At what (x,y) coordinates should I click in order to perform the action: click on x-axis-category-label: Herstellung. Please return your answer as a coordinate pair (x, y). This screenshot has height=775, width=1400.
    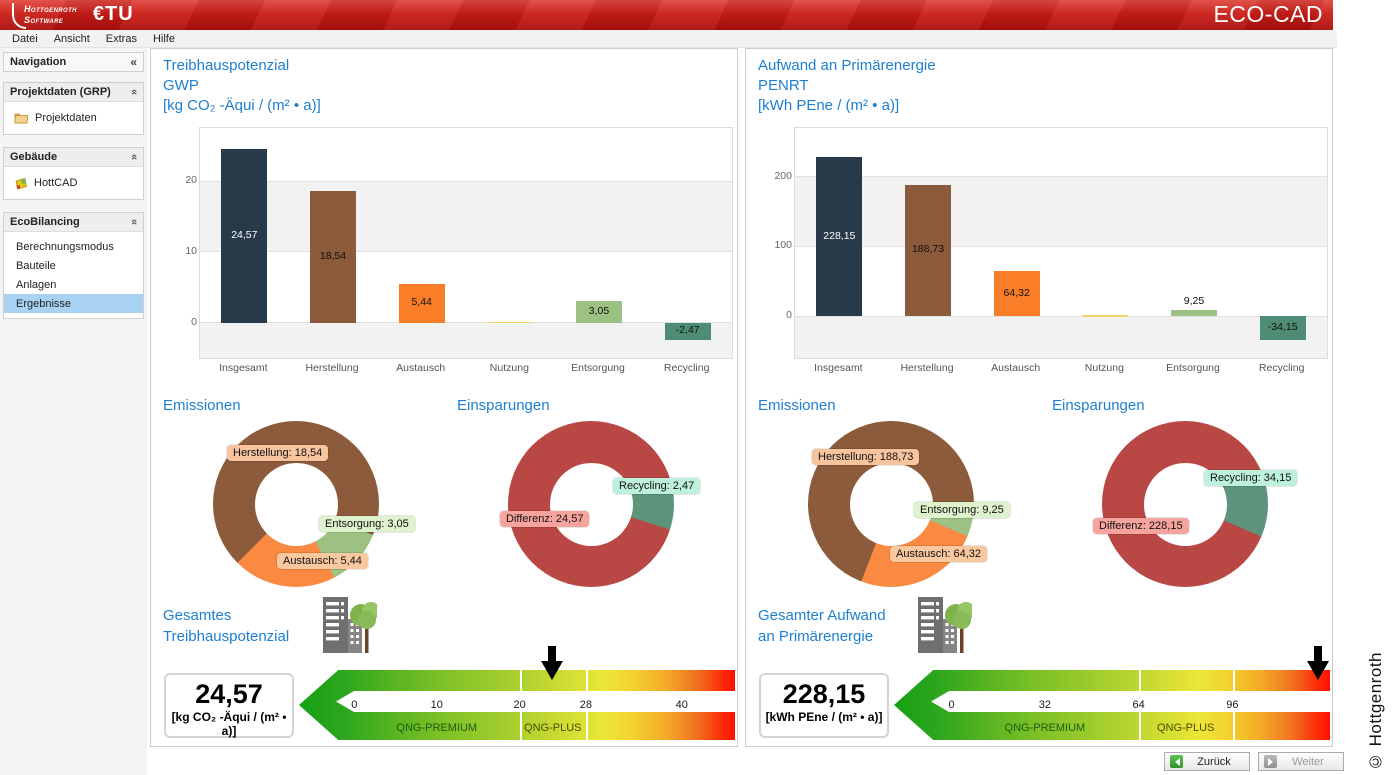
    Looking at the image, I should click on (332, 368).